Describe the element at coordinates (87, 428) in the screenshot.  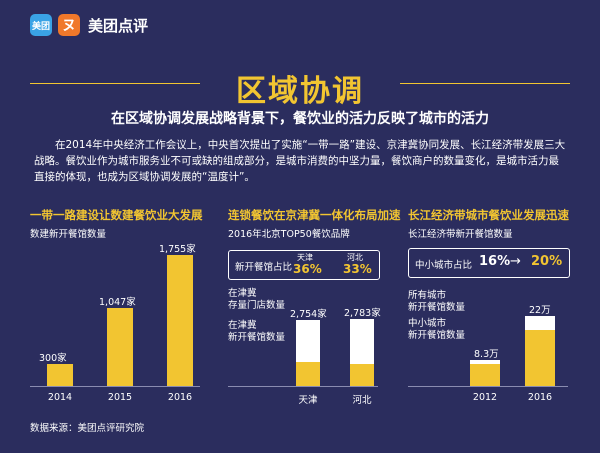
I see `data-source: 数据来源：美团点评研究院` at that location.